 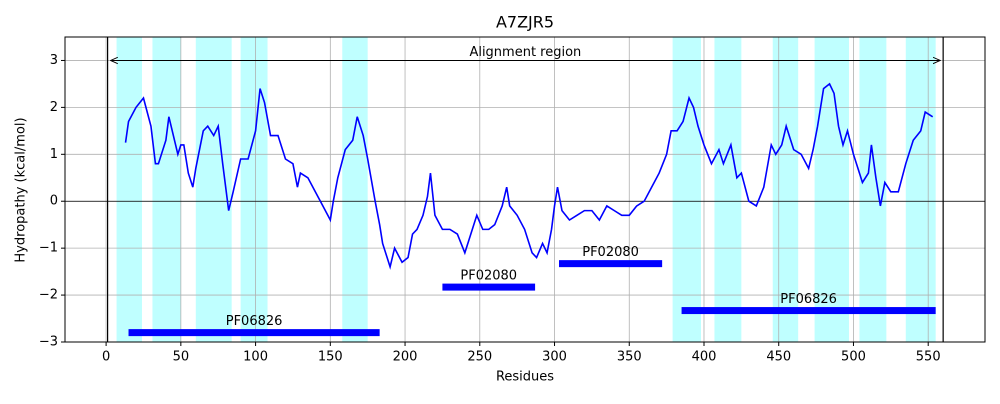 I want to click on x-tick-label: 150, so click(x=330, y=357).